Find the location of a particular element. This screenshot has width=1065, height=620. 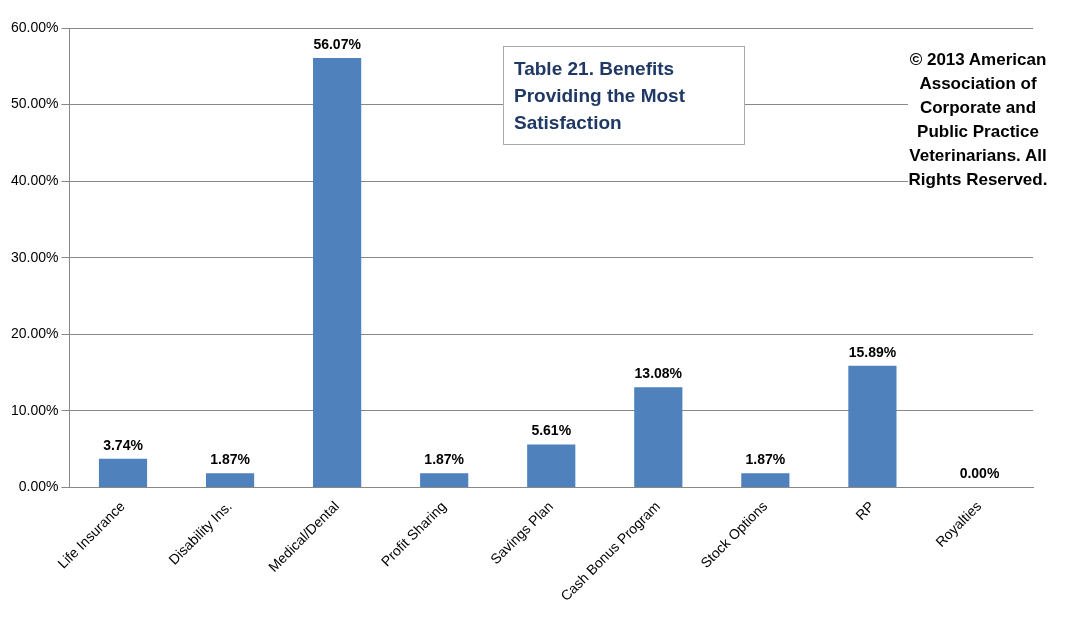

y-tick-label: 30.00% is located at coordinates (35, 256).